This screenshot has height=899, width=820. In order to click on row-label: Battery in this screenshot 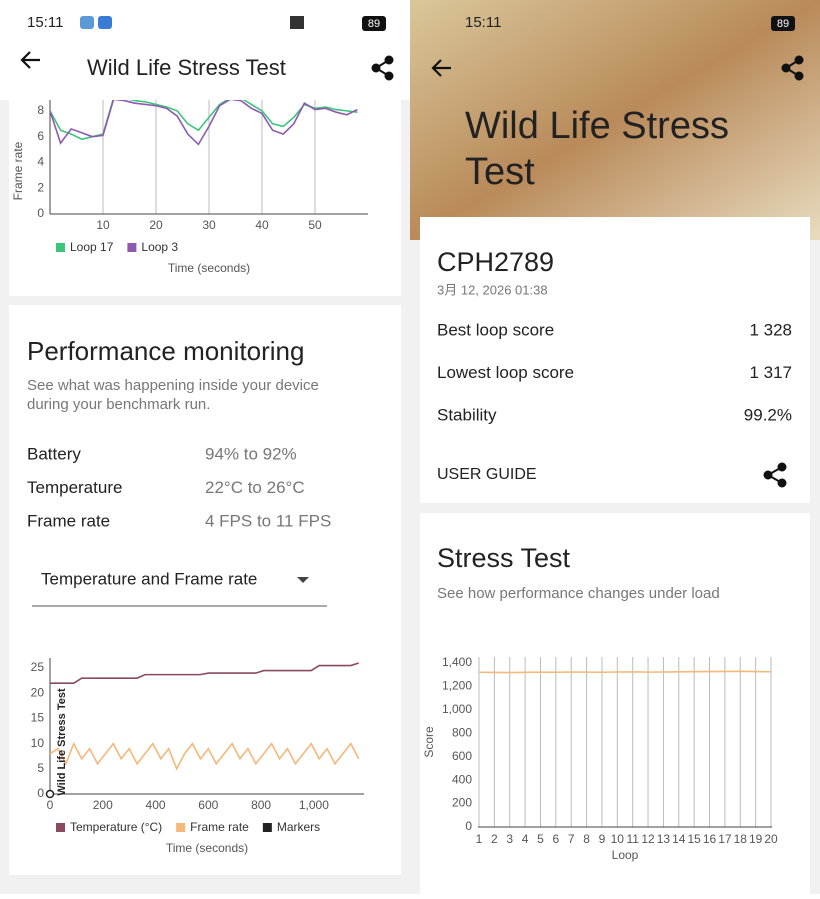, I will do `click(54, 453)`.